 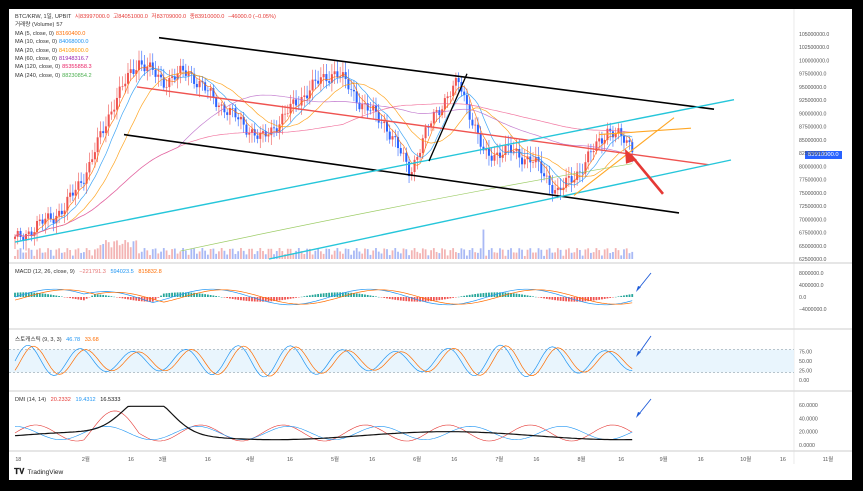 I want to click on red-arrow-shaft, so click(x=646, y=174).